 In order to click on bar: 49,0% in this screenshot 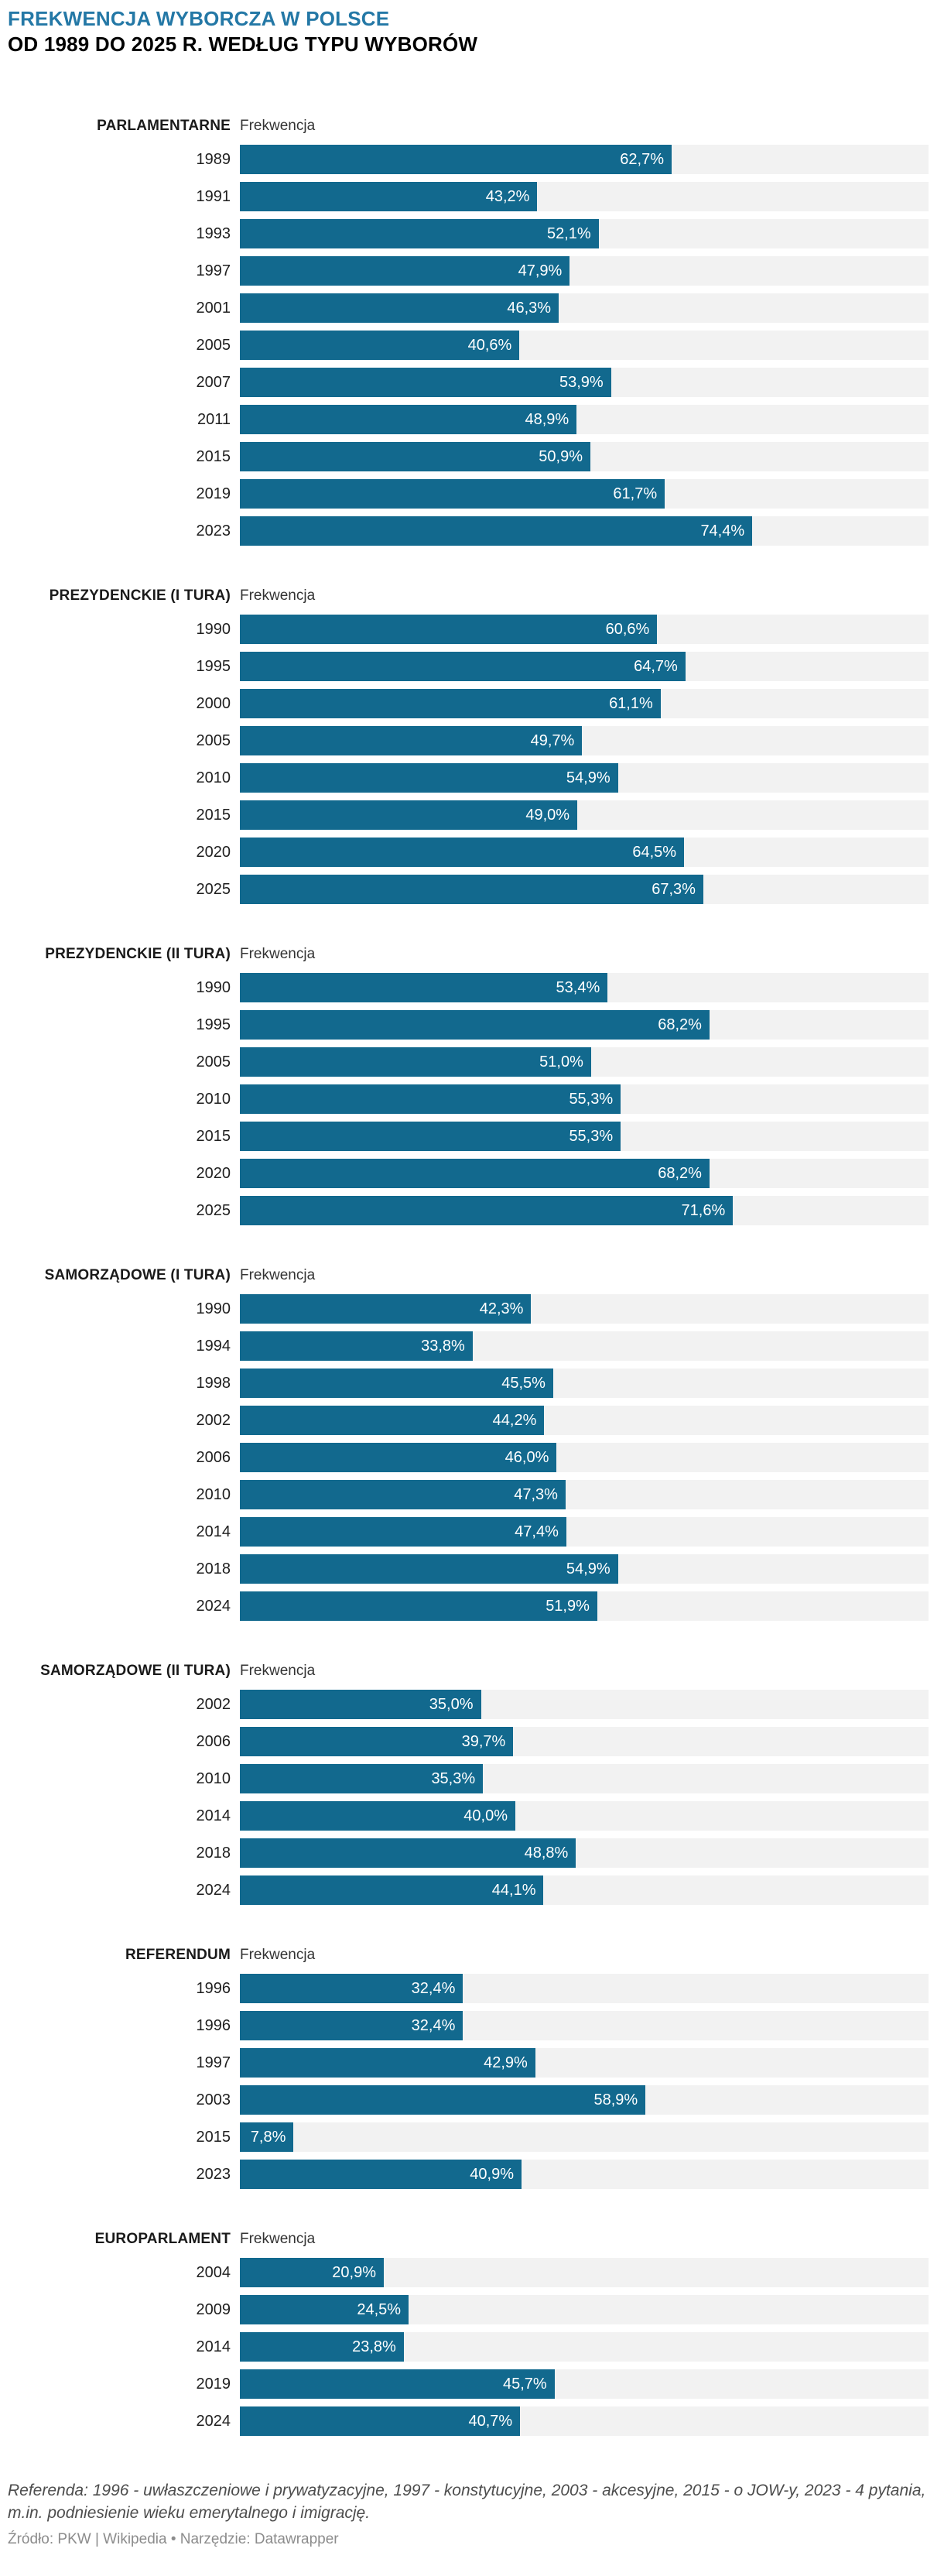, I will do `click(409, 815)`.